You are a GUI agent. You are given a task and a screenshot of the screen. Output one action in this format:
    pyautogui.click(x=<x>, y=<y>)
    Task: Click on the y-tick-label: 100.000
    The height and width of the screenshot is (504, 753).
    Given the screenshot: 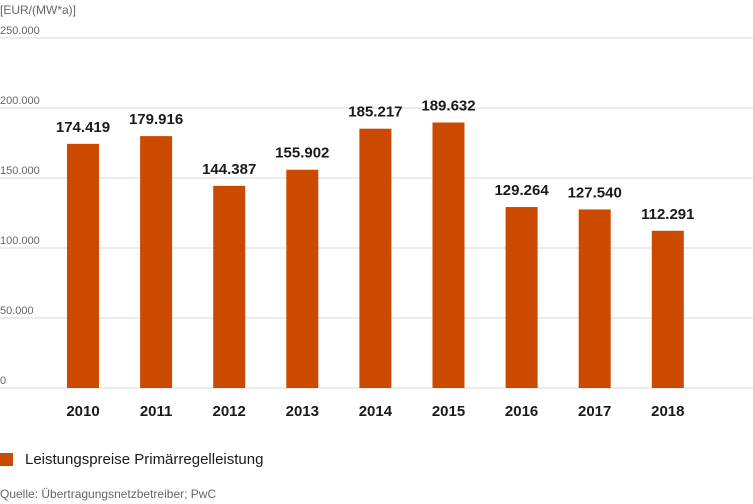 What is the action you would take?
    pyautogui.click(x=20, y=241)
    